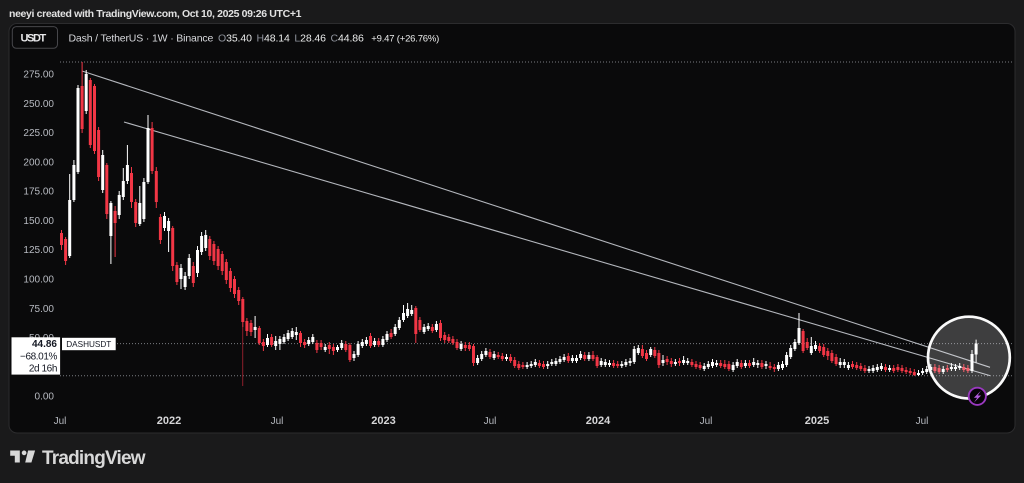  Describe the element at coordinates (43, 369) in the screenshot. I see `svg-text: 2d 16h` at that location.